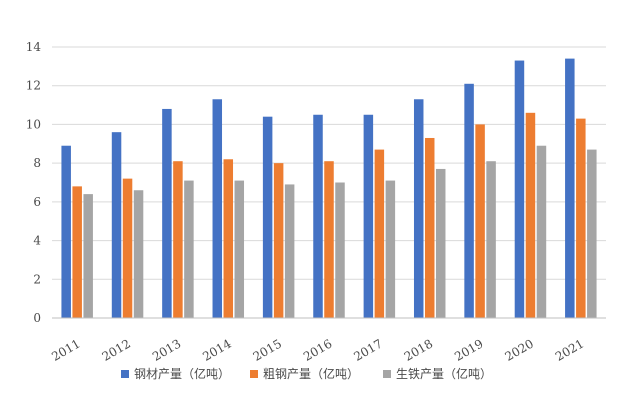  I want to click on y-tick-label: 0, so click(37, 318).